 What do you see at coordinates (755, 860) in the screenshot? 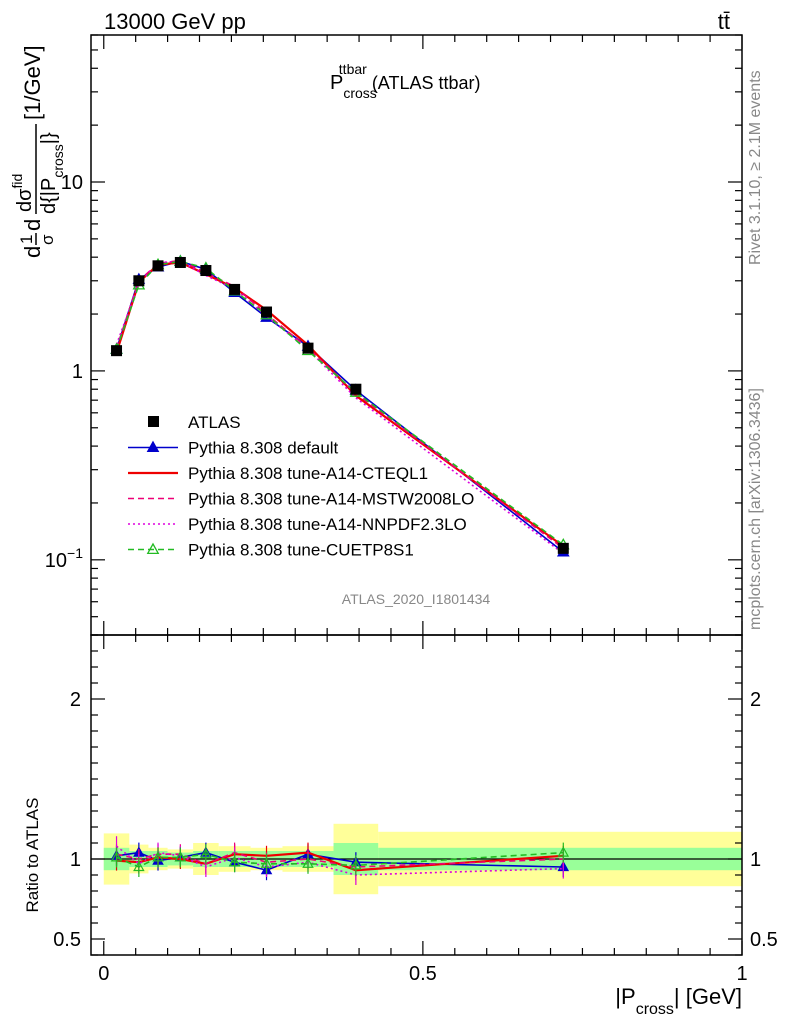
I see `ratio-y-tick-label-right-1: 1` at bounding box center [755, 860].